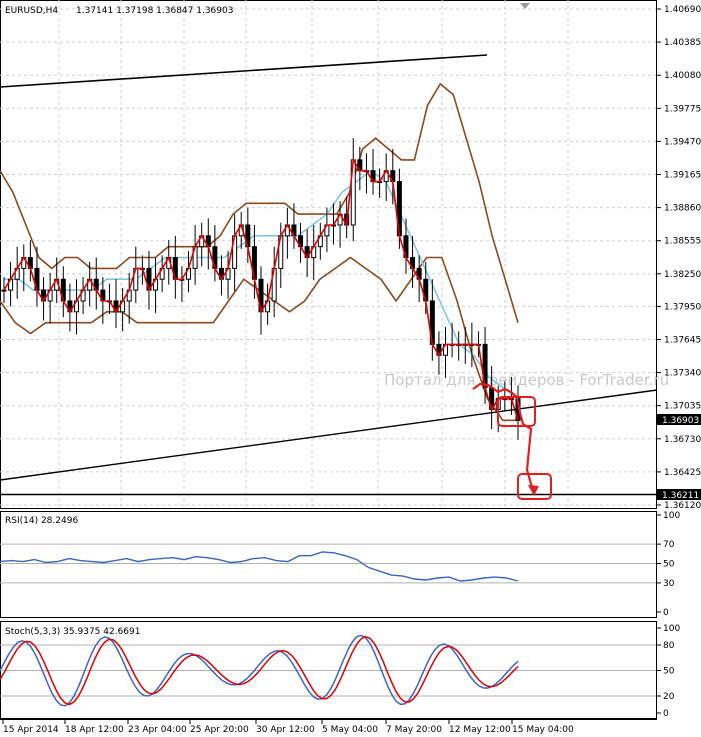 Image resolution: width=701 pixels, height=737 pixels. Describe the element at coordinates (682, 242) in the screenshot. I see `price-tick-label: 1.38555` at that location.